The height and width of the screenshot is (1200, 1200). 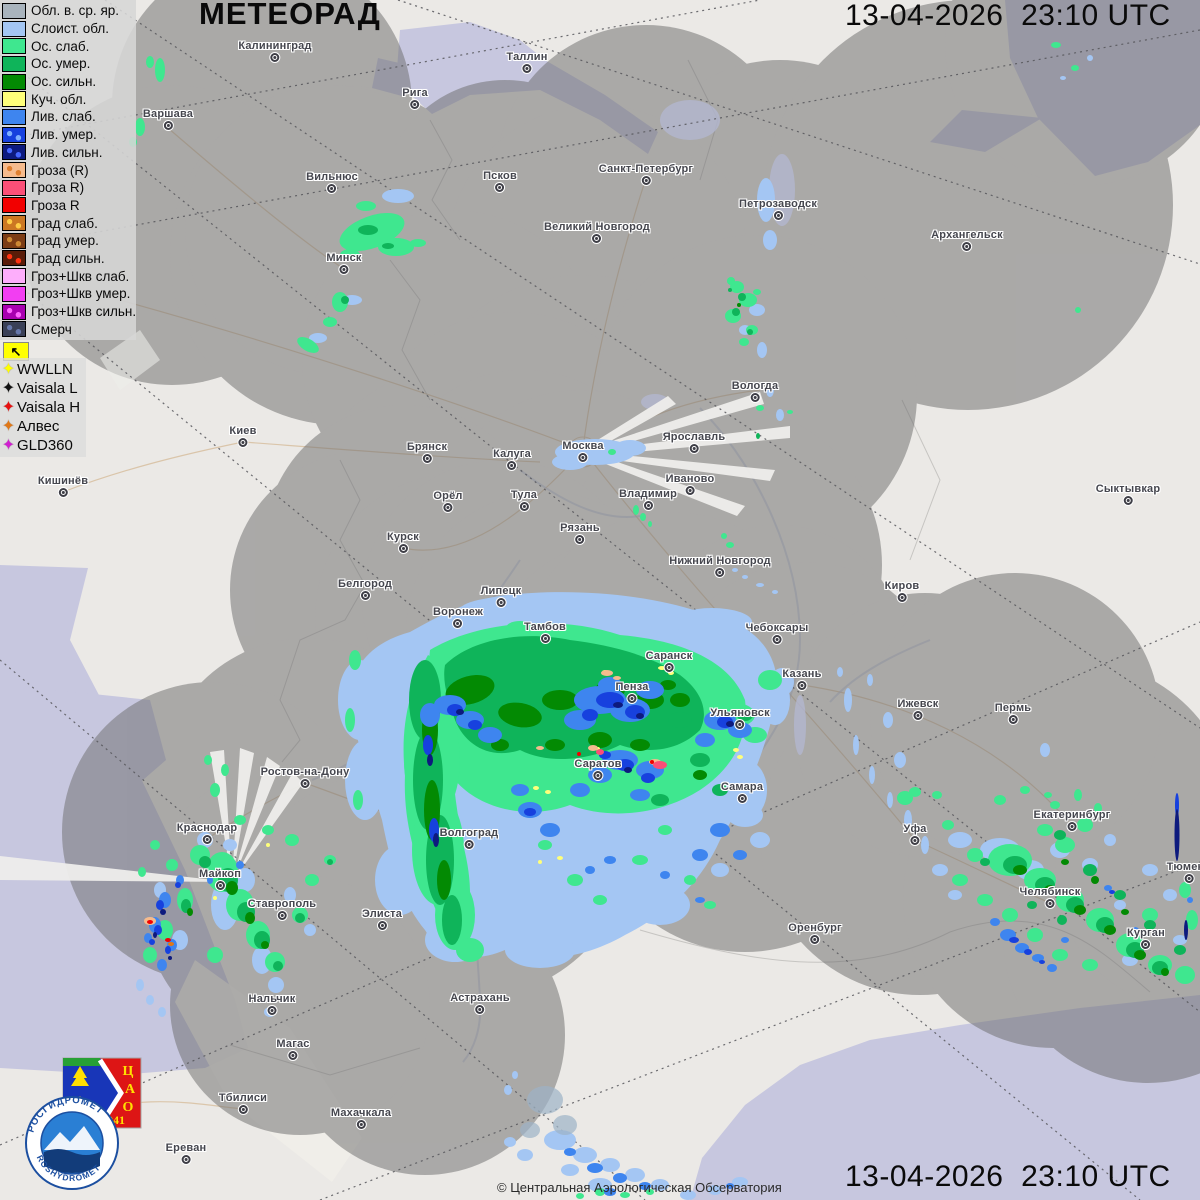 I want to click on city-label: Элиста, so click(x=382, y=919).